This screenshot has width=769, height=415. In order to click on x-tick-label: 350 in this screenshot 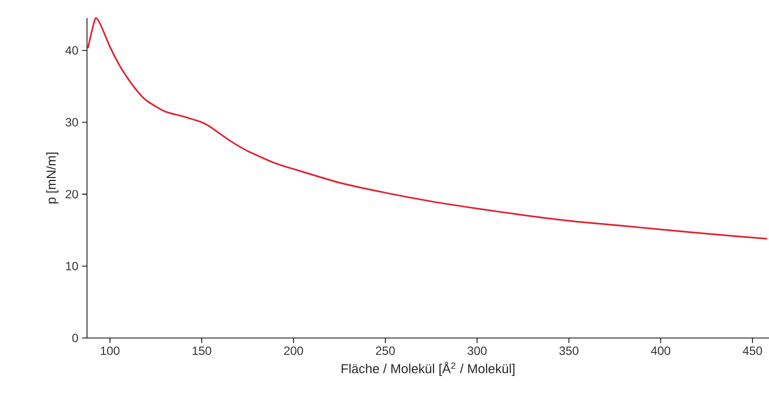, I will do `click(568, 350)`.